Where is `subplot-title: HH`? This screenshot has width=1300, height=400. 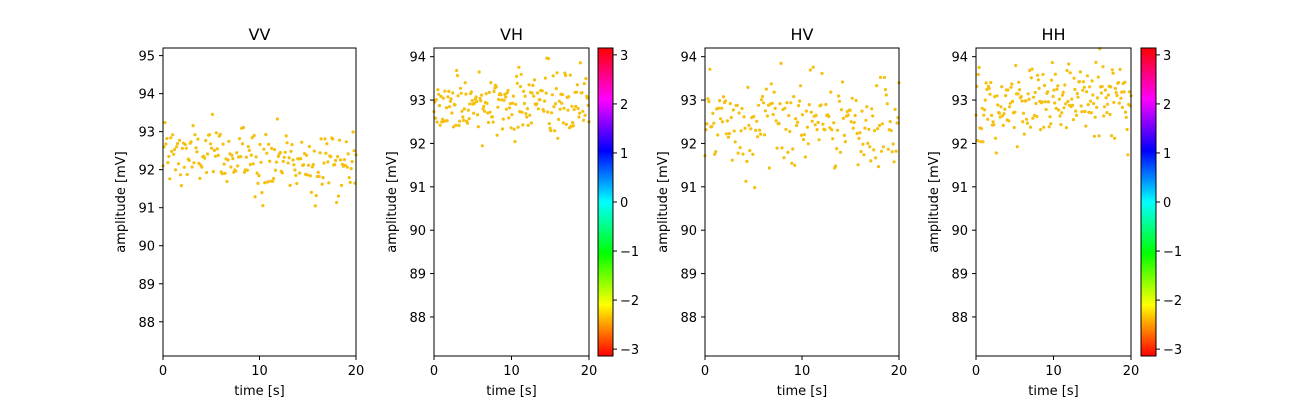
subplot-title: HH is located at coordinates (1053, 34).